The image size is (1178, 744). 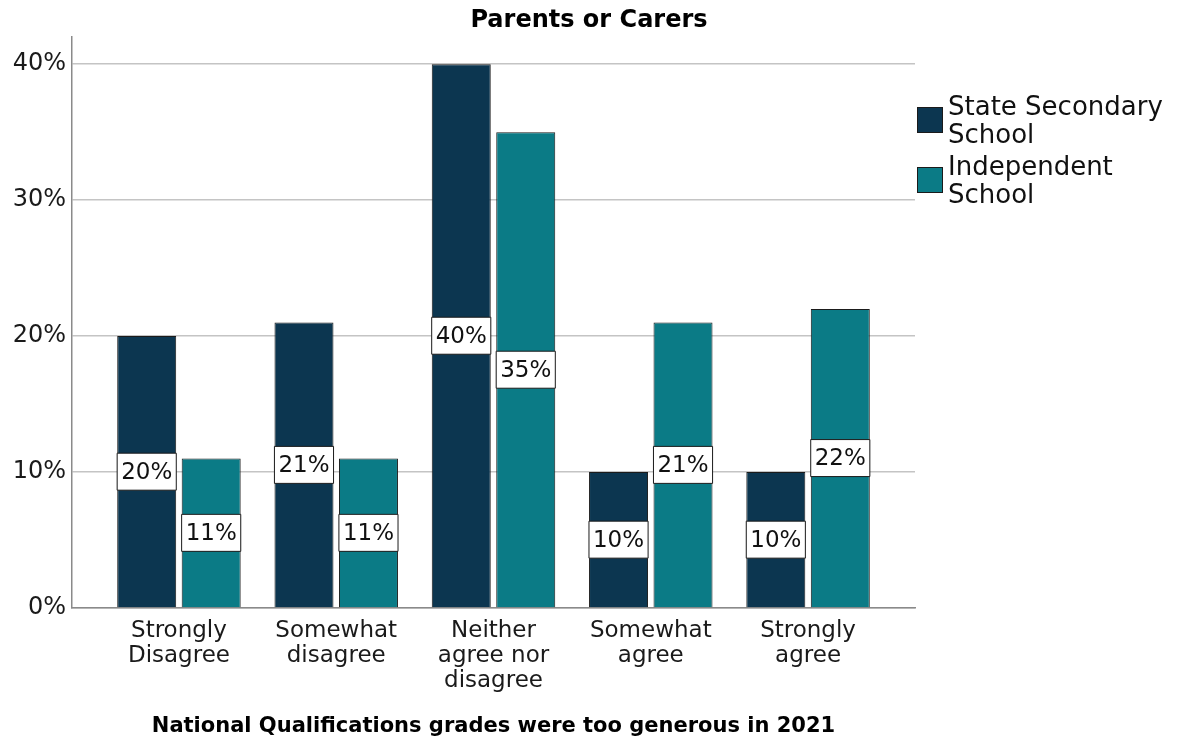 What do you see at coordinates (39, 198) in the screenshot?
I see `y-tick-label: 30%` at bounding box center [39, 198].